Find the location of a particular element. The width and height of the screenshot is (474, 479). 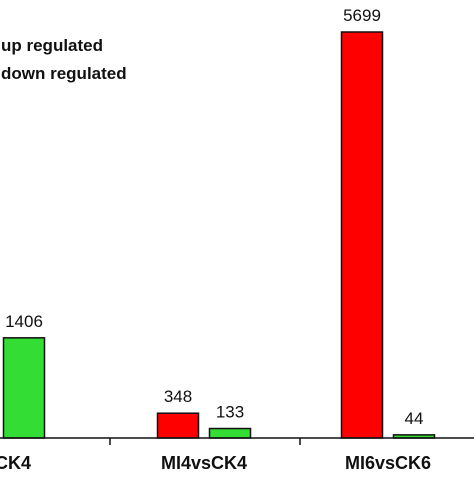

data-label-mi6vsck6-down-regulated: 44 is located at coordinates (414, 418).